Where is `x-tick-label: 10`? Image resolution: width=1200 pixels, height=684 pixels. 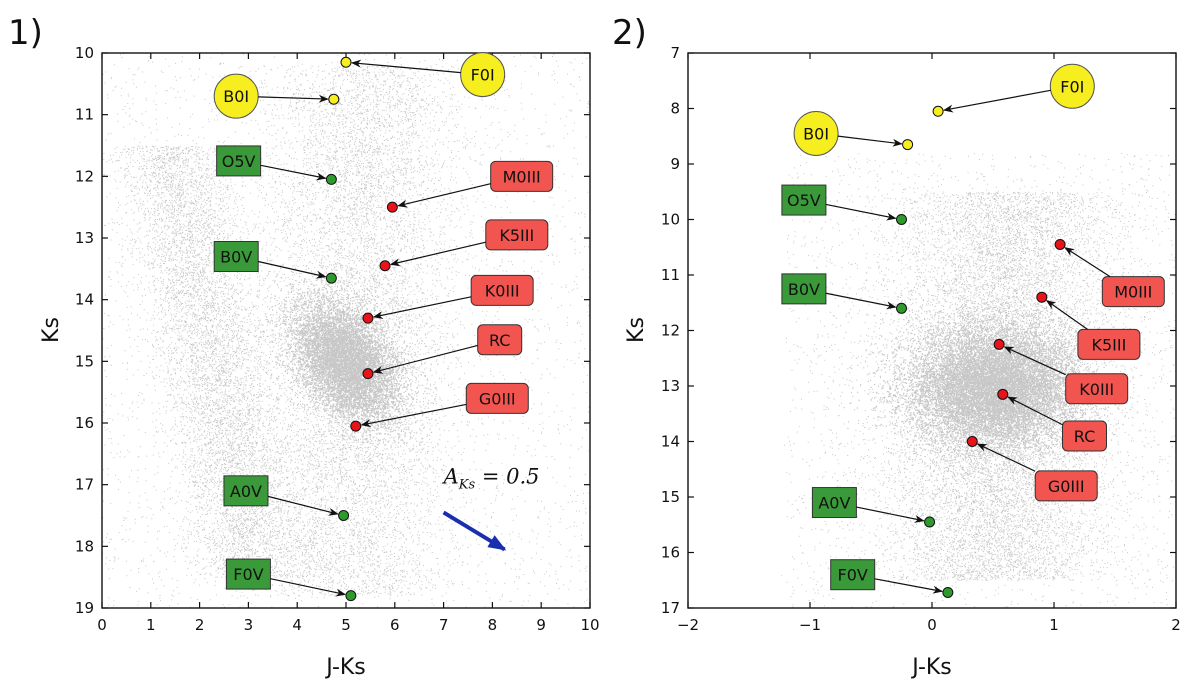
x-tick-label: 10 is located at coordinates (589, 625).